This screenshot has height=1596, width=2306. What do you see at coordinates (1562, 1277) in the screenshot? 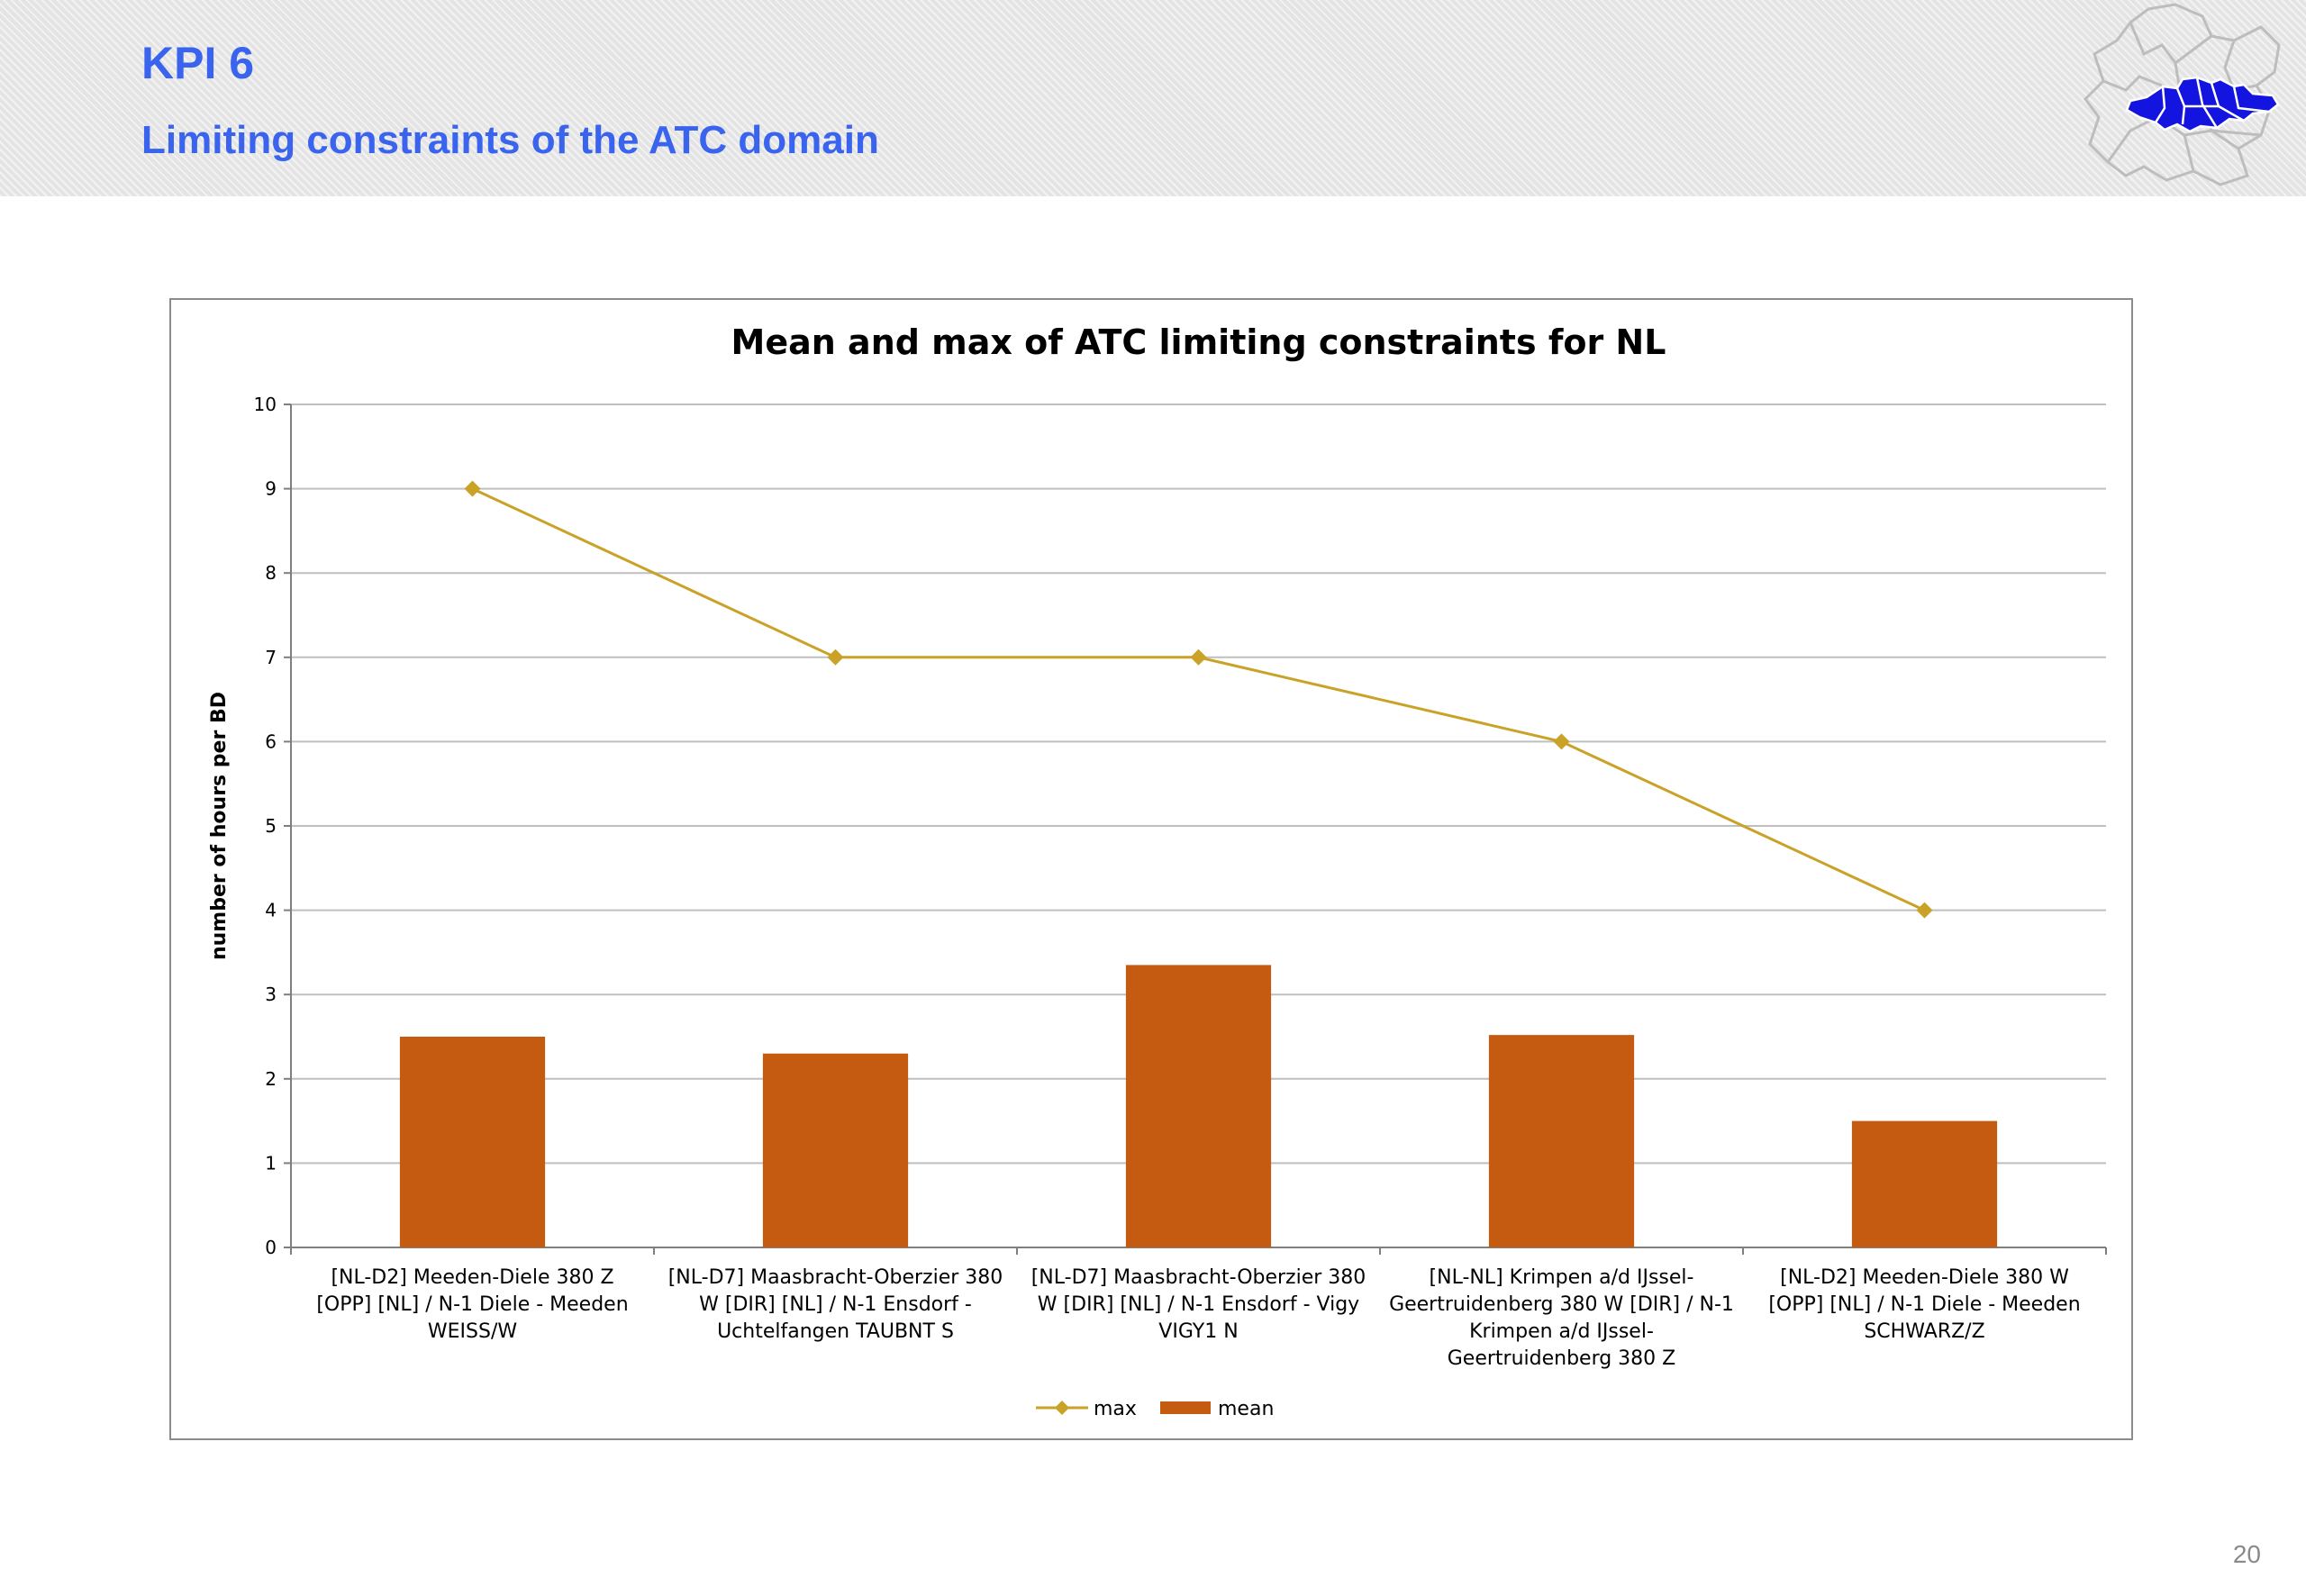
I see `x-tick-label: [NL-NL] Krimpen a/d IJssel-` at bounding box center [1562, 1277].